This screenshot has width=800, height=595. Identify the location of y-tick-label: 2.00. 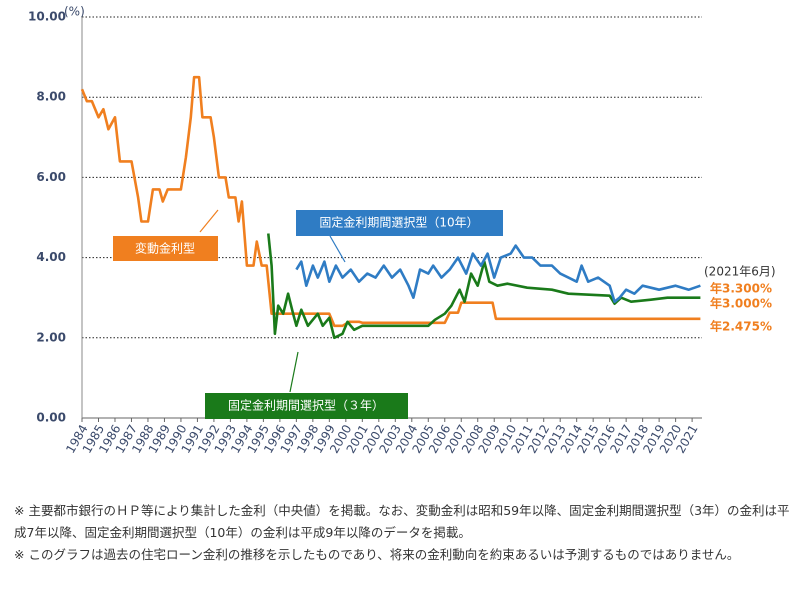
(51, 337).